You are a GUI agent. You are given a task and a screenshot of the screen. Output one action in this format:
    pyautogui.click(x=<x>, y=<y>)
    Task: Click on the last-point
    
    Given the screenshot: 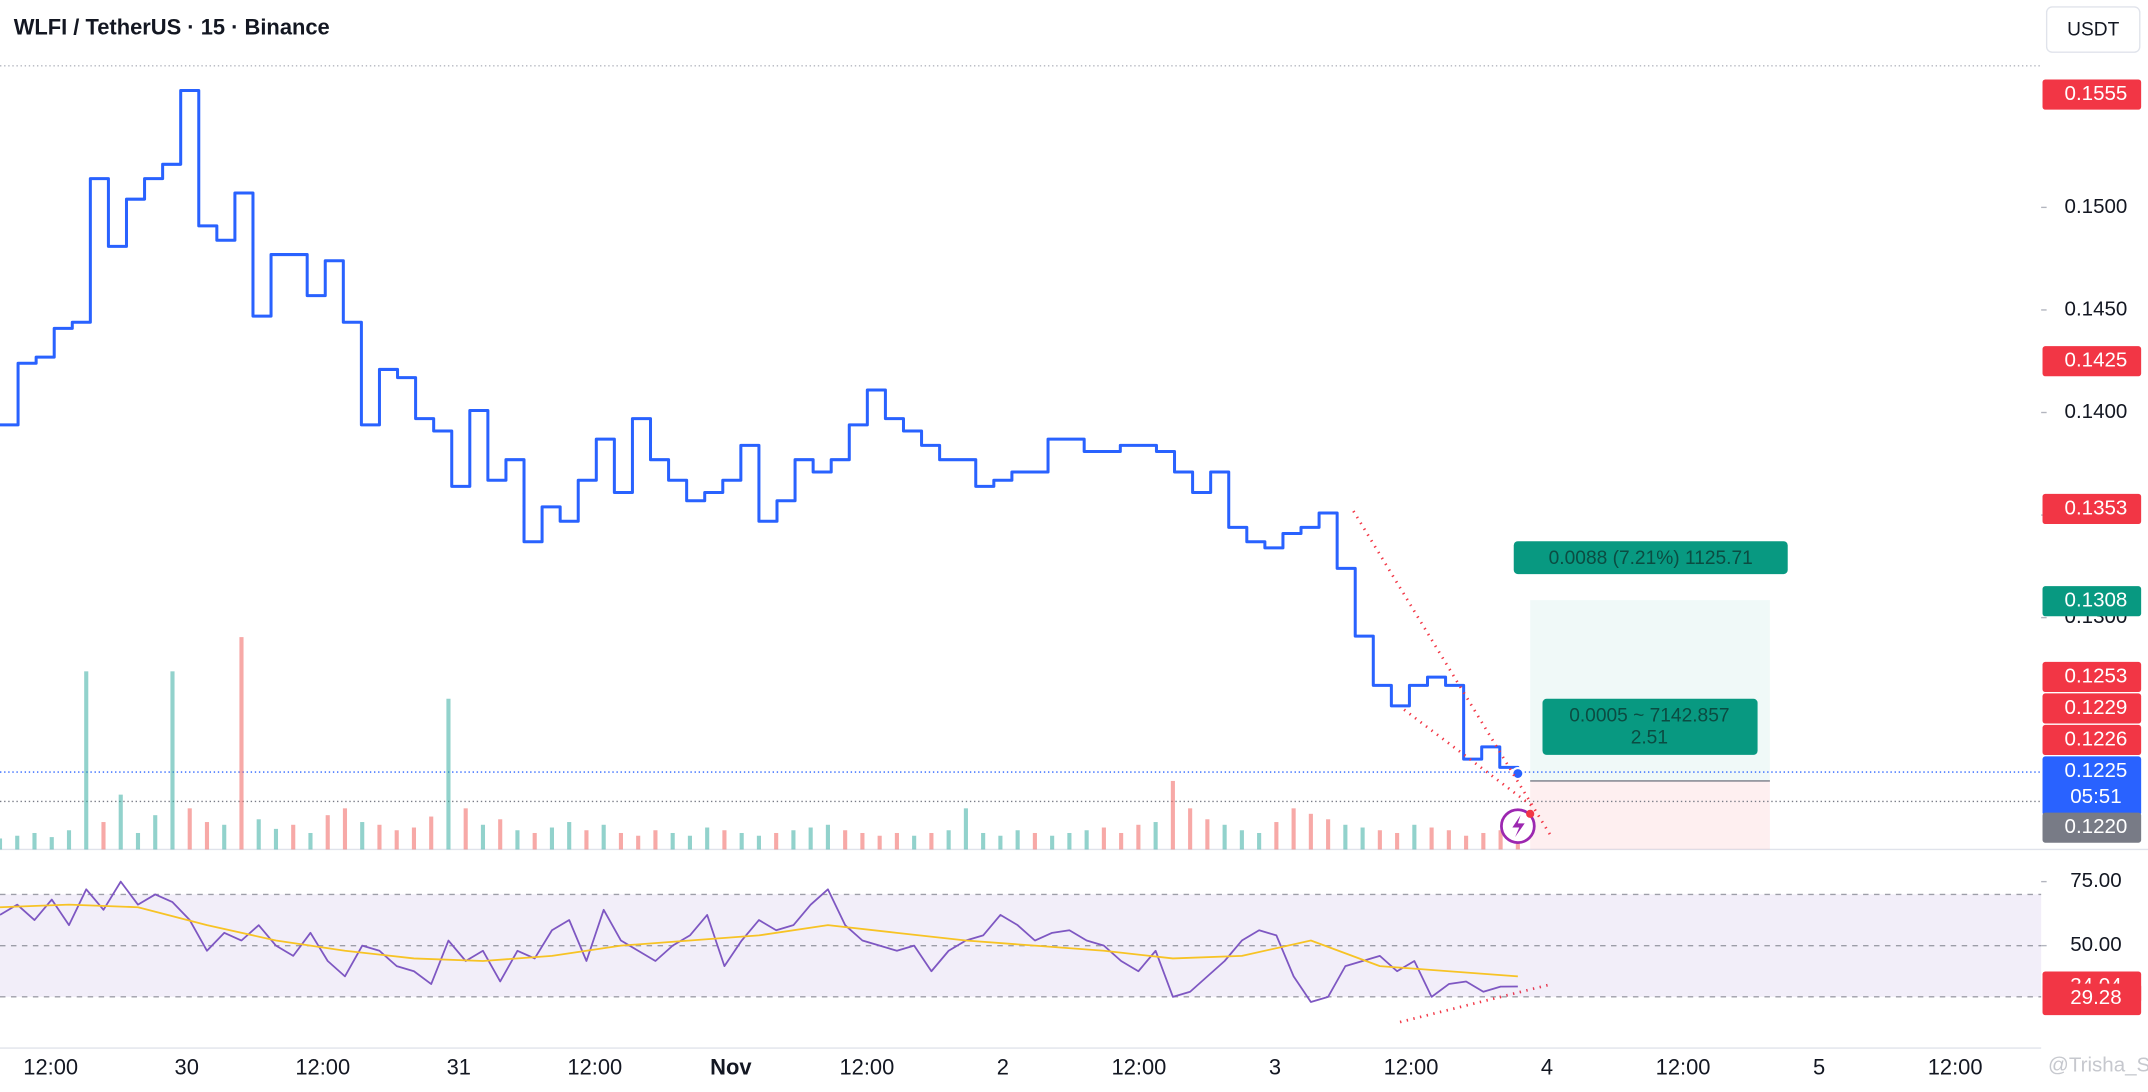 What is the action you would take?
    pyautogui.click(x=1518, y=774)
    